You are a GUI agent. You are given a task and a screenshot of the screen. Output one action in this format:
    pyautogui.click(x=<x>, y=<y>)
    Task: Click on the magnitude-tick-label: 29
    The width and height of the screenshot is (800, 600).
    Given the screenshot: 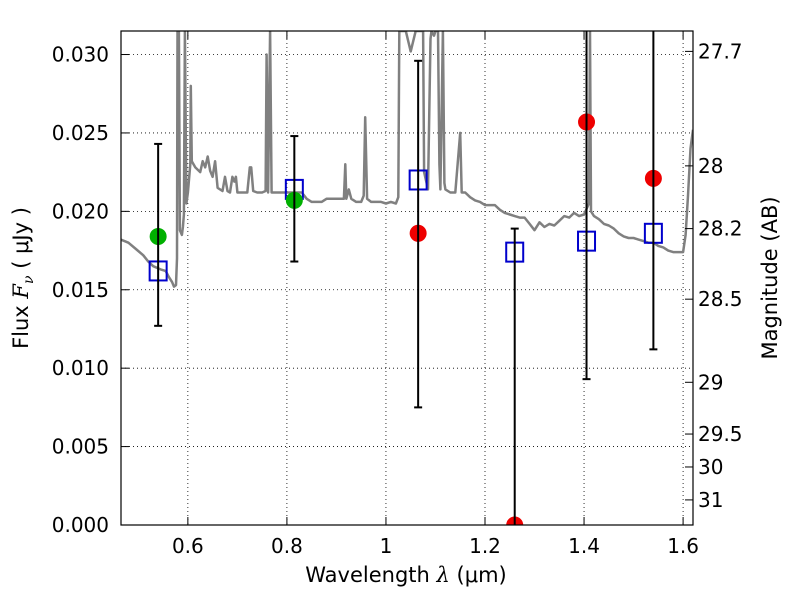 What is the action you would take?
    pyautogui.click(x=710, y=382)
    